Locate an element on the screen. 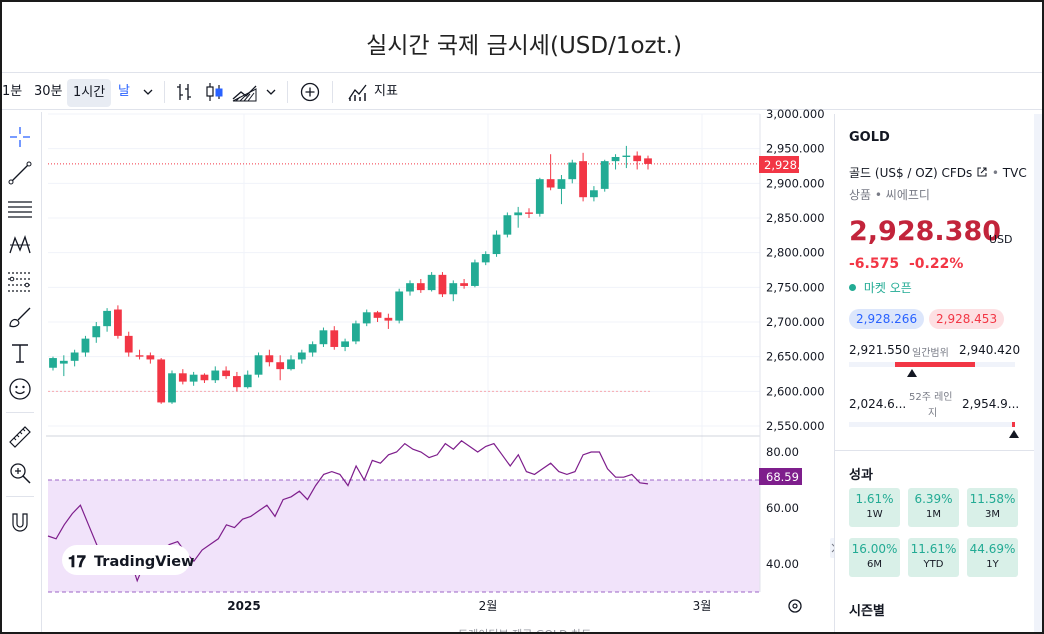 Image resolution: width=1044 pixels, height=634 pixels. rsi-value-label-bg is located at coordinates (780, 476).